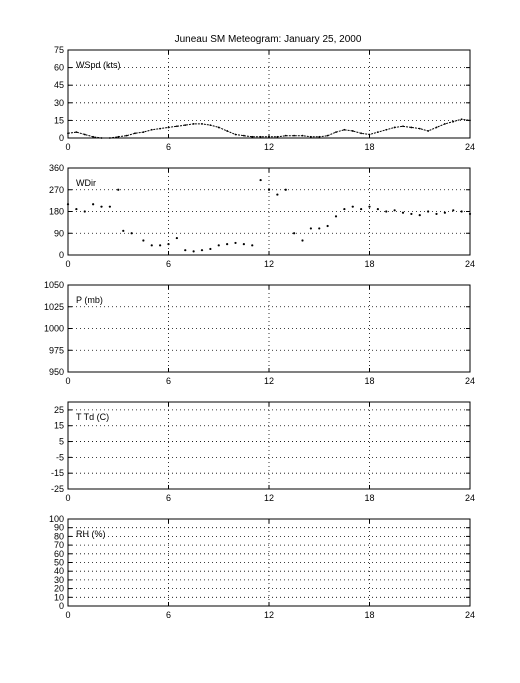  What do you see at coordinates (89, 300) in the screenshot?
I see `panel-label: P (mb)` at bounding box center [89, 300].